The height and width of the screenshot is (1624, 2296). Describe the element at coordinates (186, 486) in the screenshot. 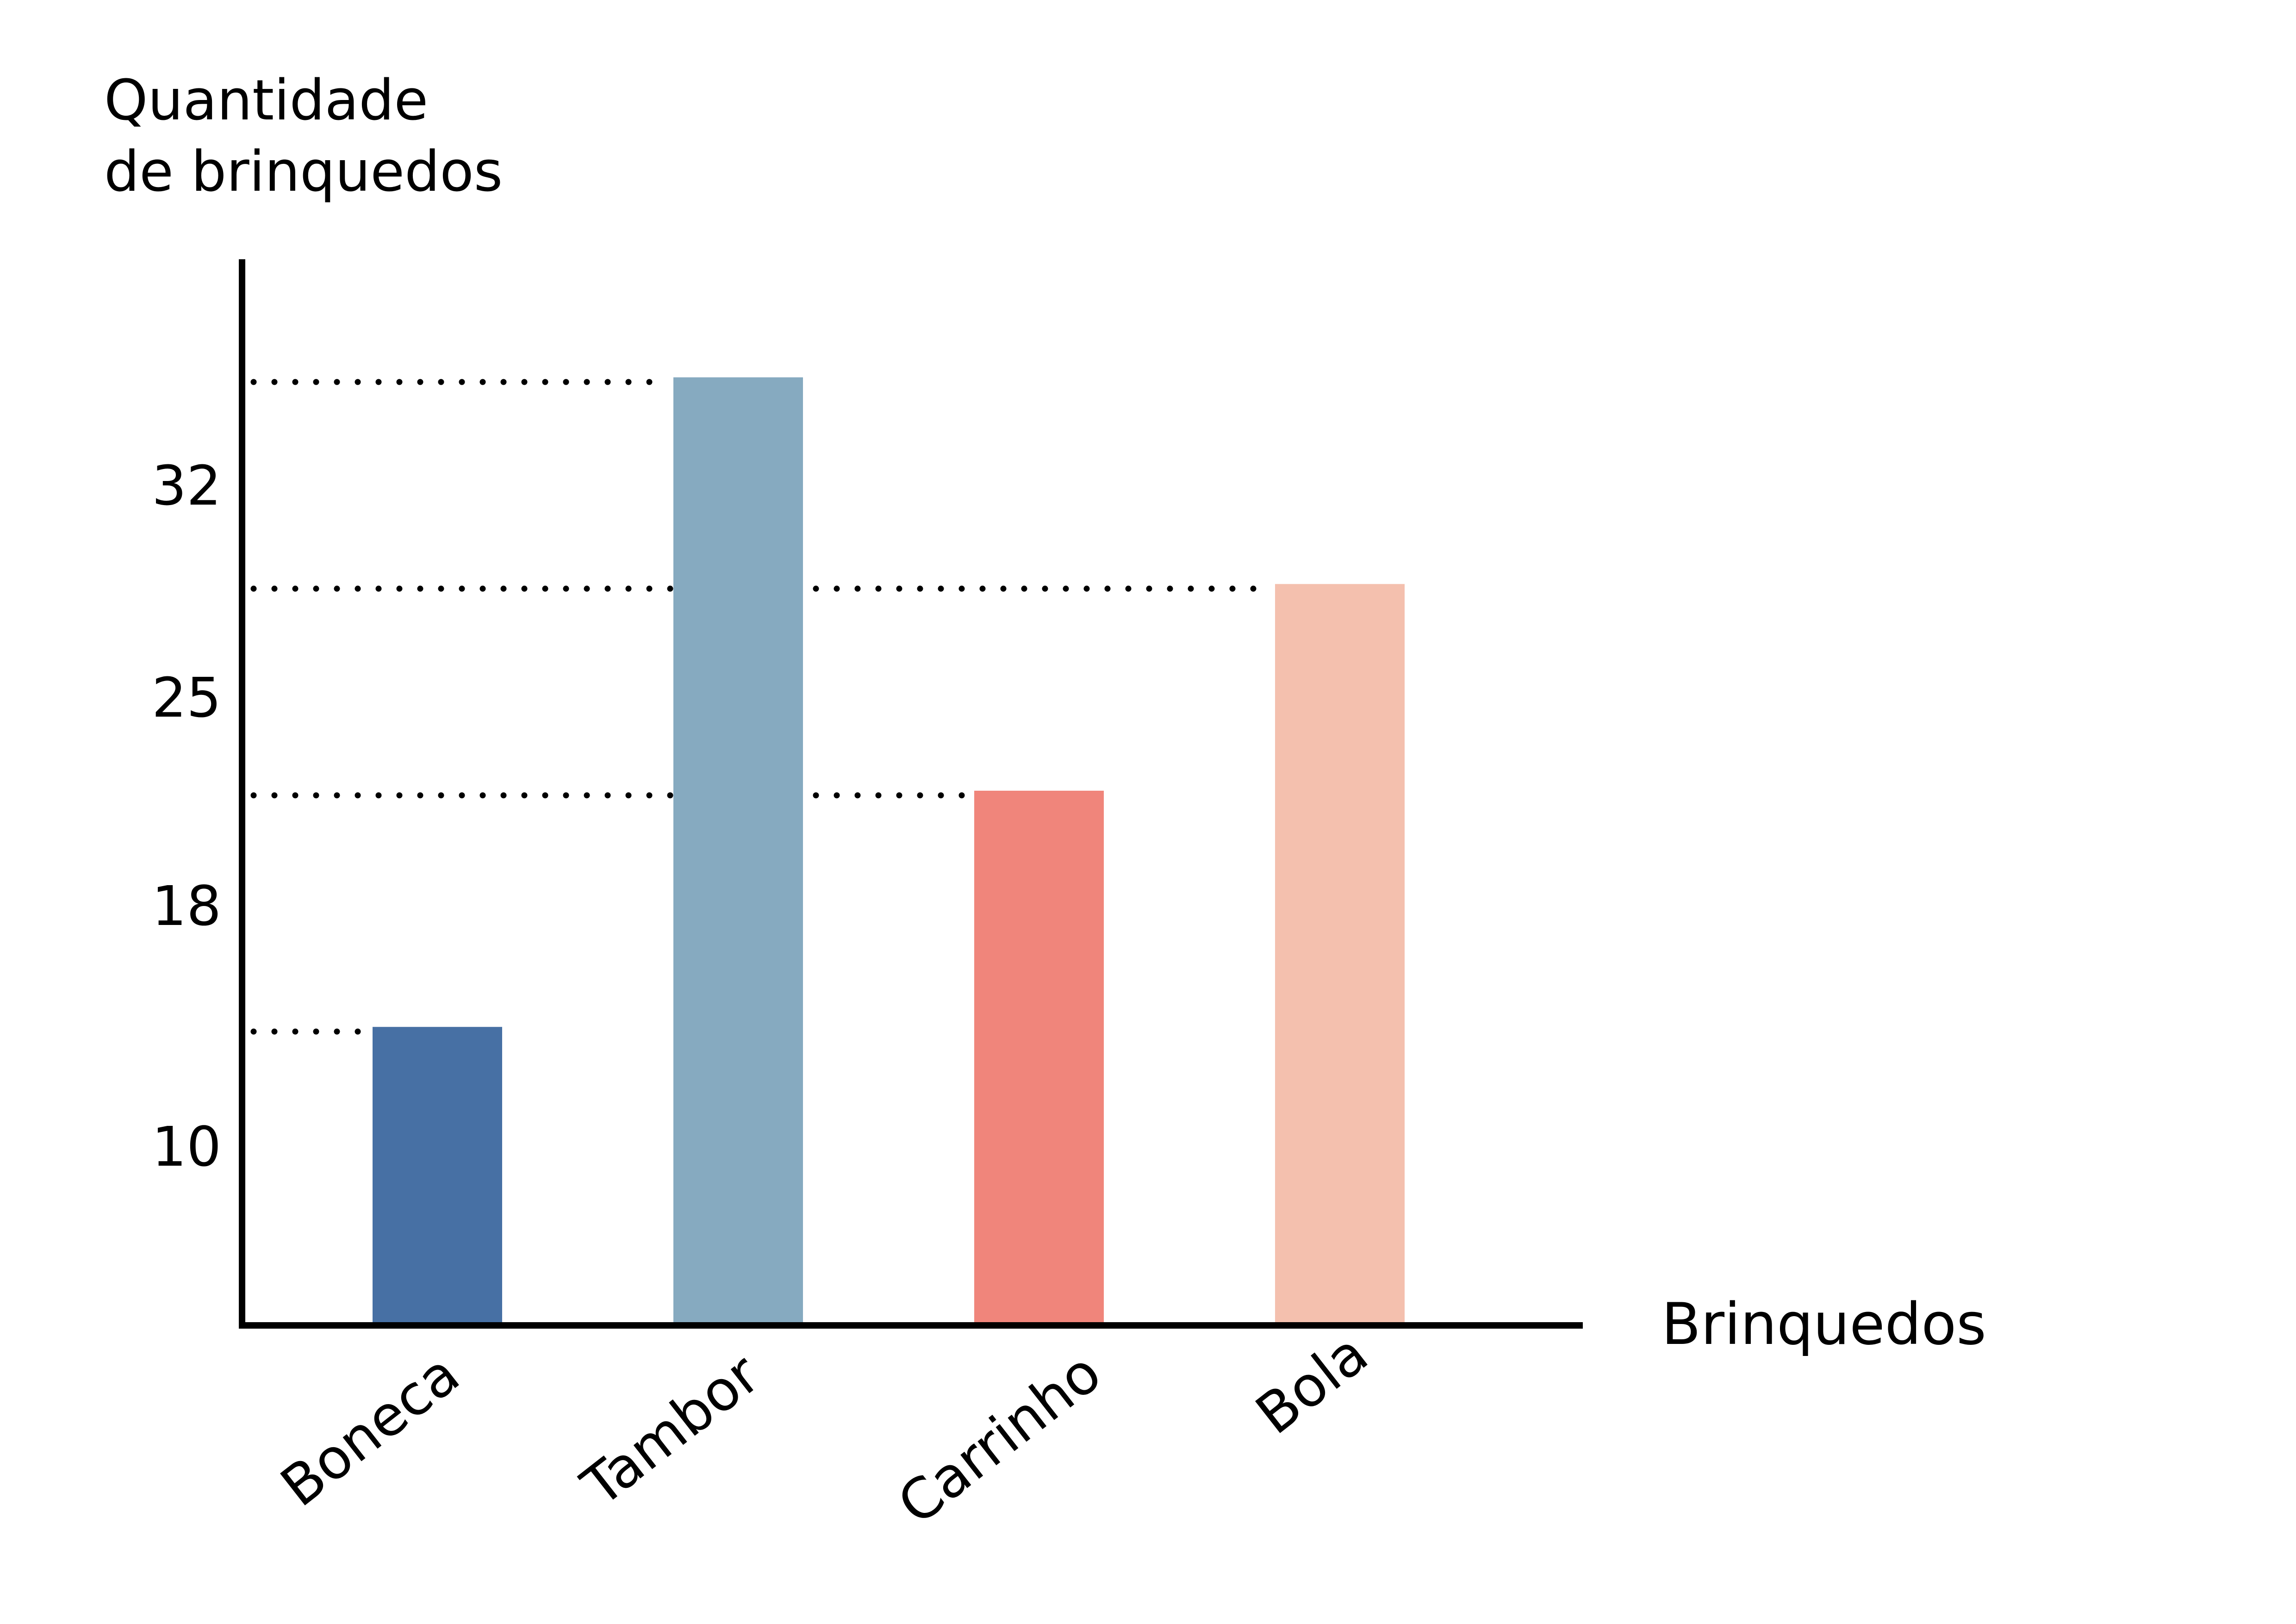

I see `y-tick-label-32: 32` at that location.